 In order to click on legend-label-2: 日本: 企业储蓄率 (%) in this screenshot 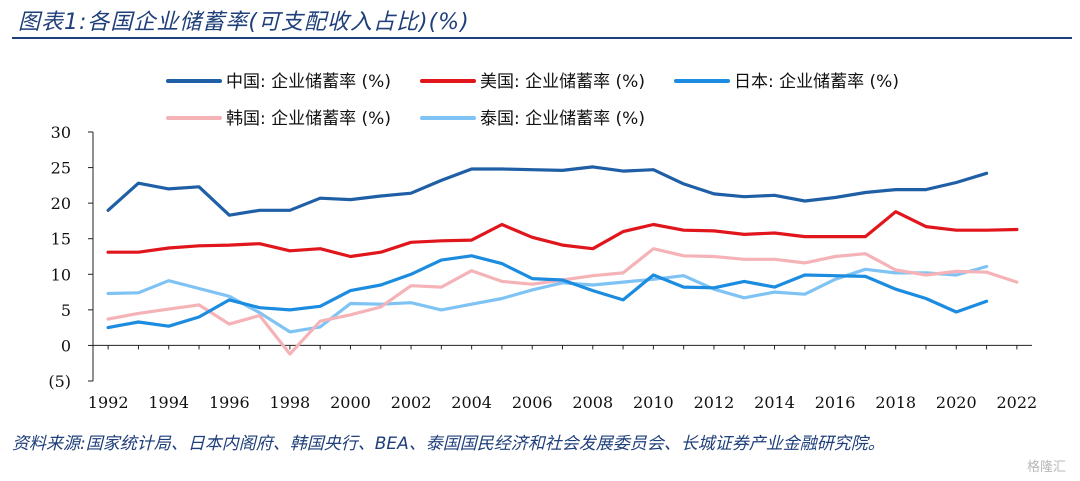, I will do `click(816, 82)`.